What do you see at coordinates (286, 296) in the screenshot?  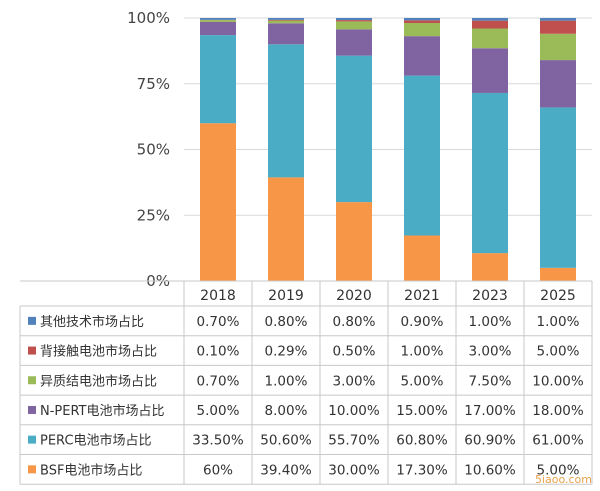 I see `x-category-label: 2019` at bounding box center [286, 296].